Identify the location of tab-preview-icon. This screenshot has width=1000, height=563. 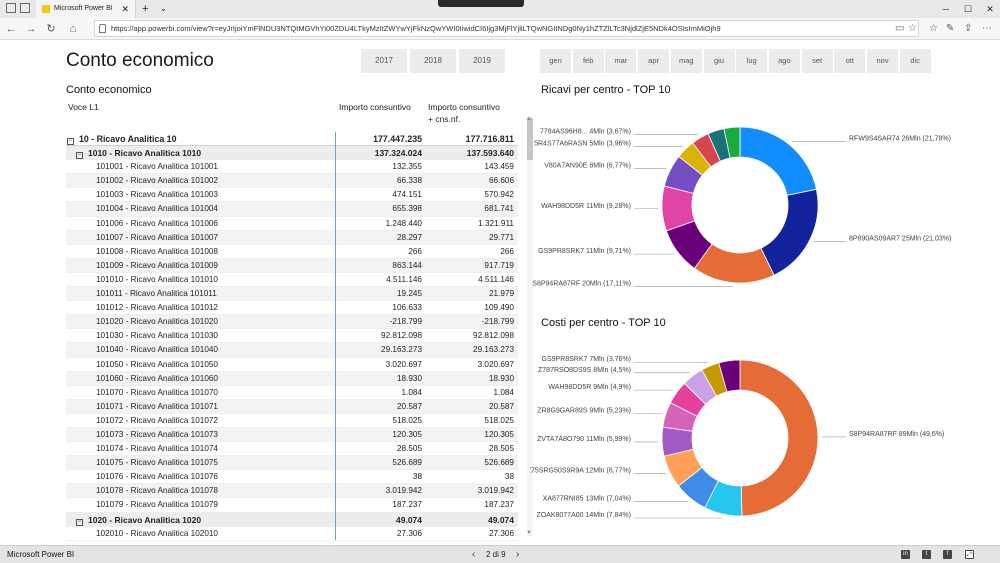
(25, 8).